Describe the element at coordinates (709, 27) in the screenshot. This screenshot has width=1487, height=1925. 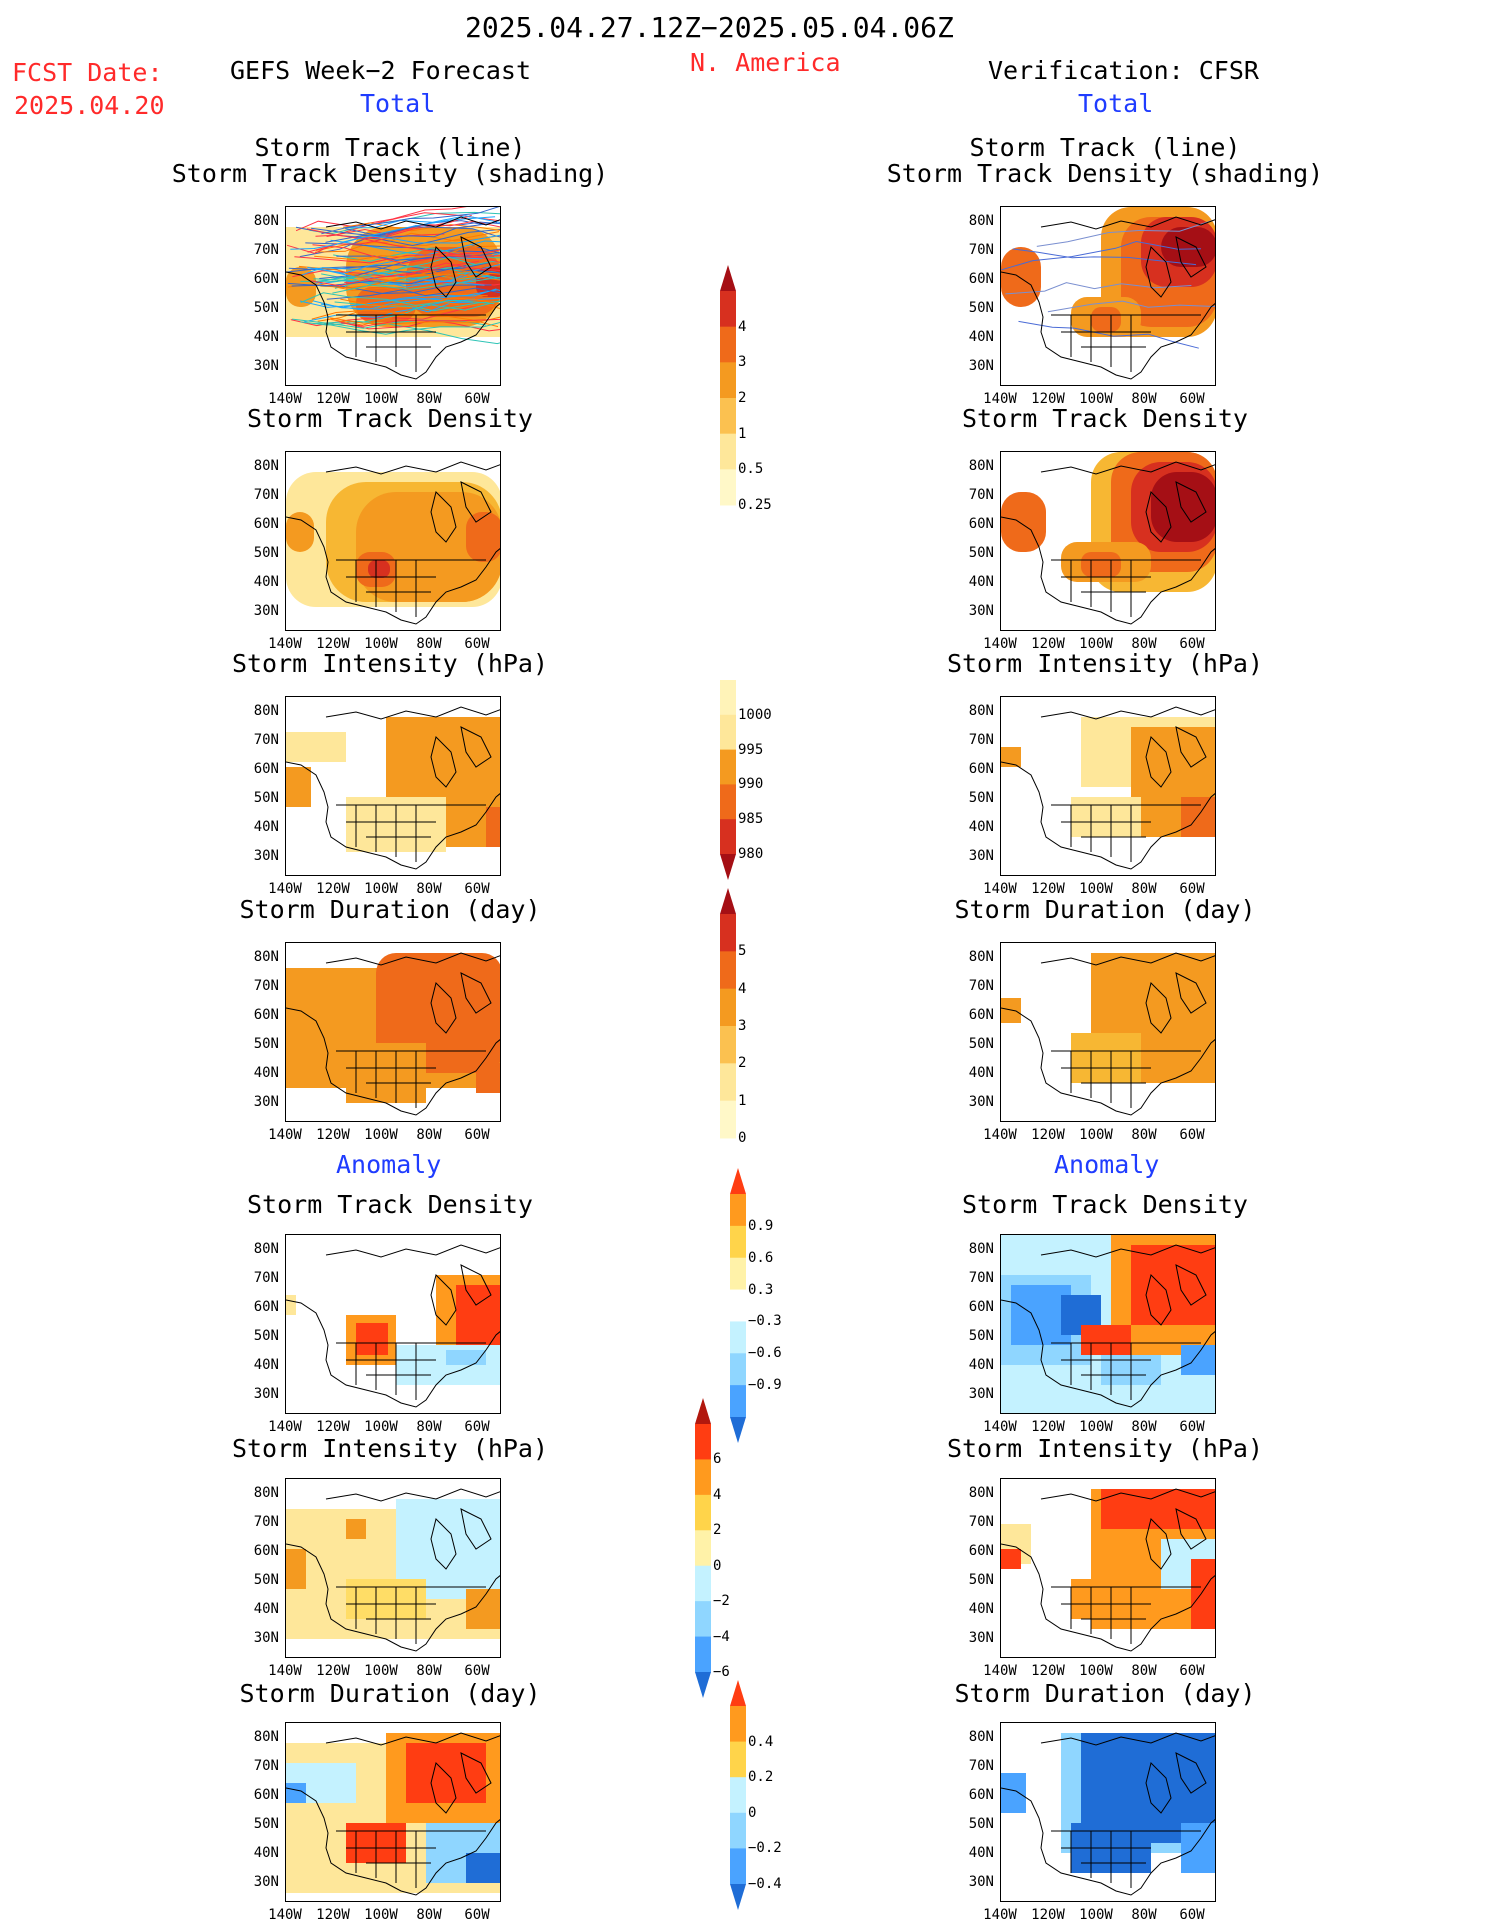
I see `period-title: 2025.04.27.12Z−2025.05.04.06Z` at that location.